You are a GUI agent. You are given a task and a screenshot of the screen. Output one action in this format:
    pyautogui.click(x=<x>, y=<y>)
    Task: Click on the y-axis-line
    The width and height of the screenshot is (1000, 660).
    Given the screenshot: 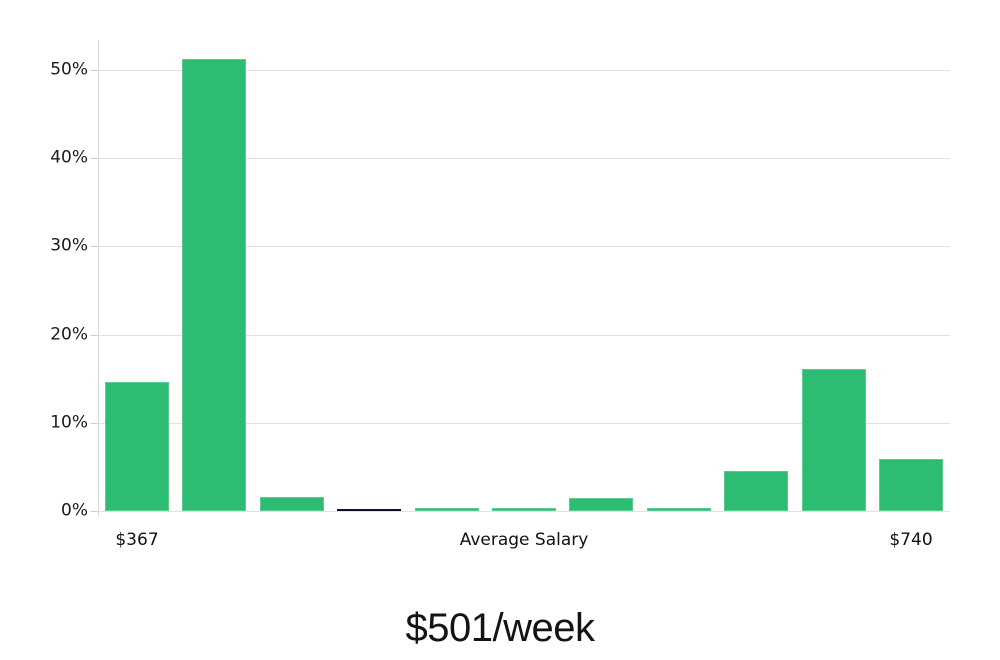 What is the action you would take?
    pyautogui.click(x=98, y=278)
    